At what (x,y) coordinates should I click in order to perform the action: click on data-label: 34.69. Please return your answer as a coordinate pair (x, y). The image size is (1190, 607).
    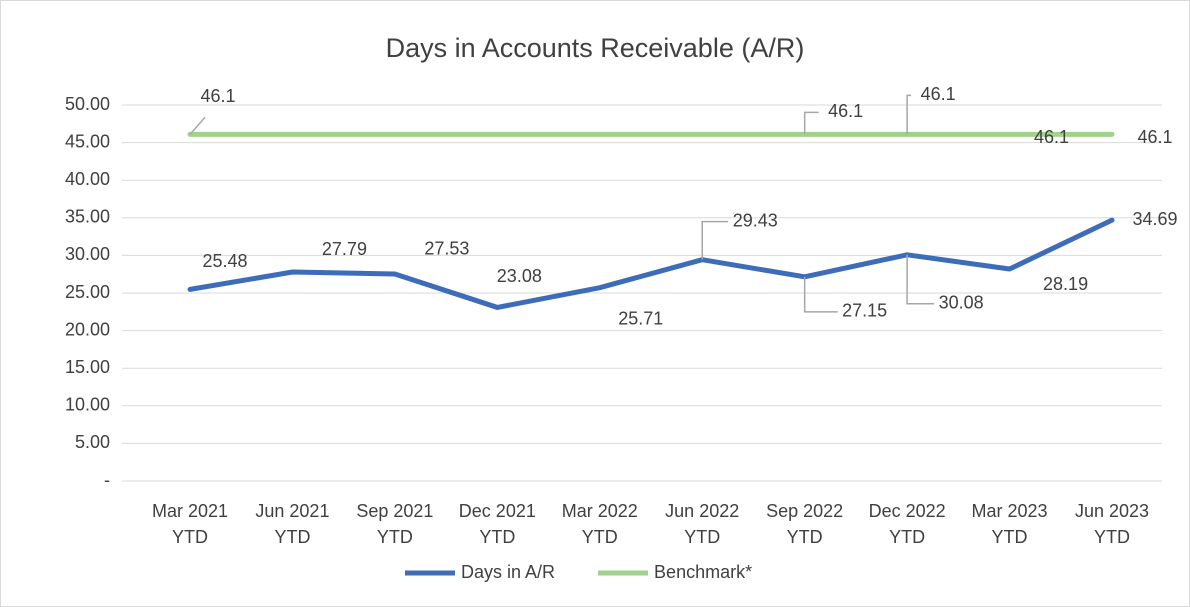
    Looking at the image, I should click on (1154, 219).